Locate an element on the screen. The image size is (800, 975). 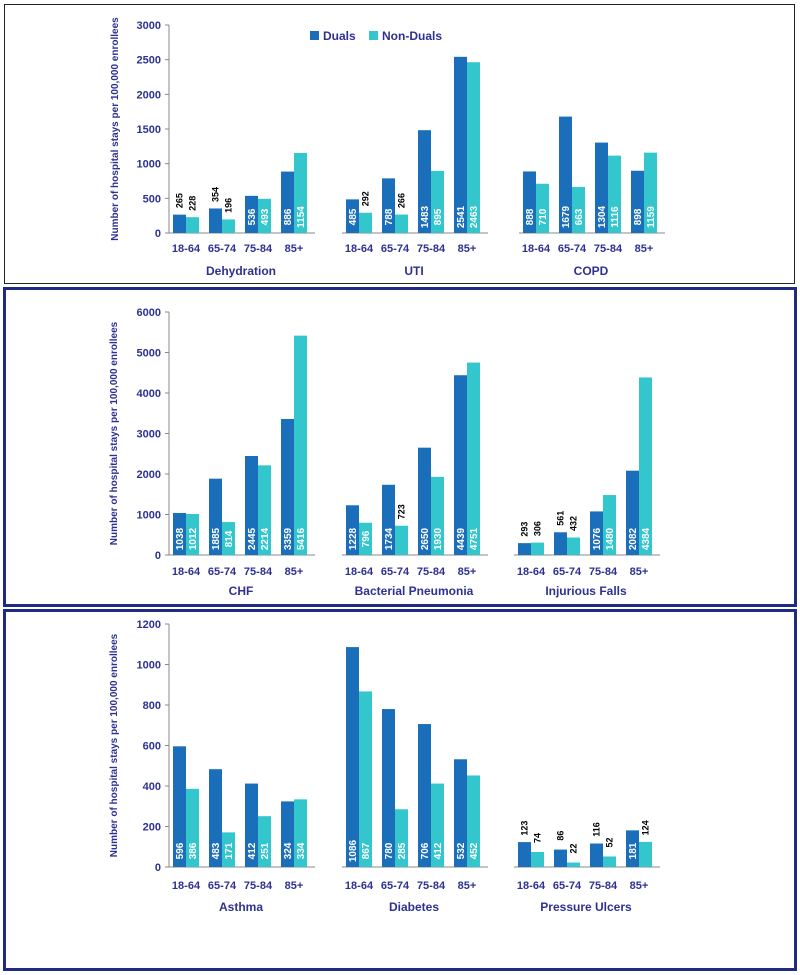
data-label: 1076 is located at coordinates (597, 538).